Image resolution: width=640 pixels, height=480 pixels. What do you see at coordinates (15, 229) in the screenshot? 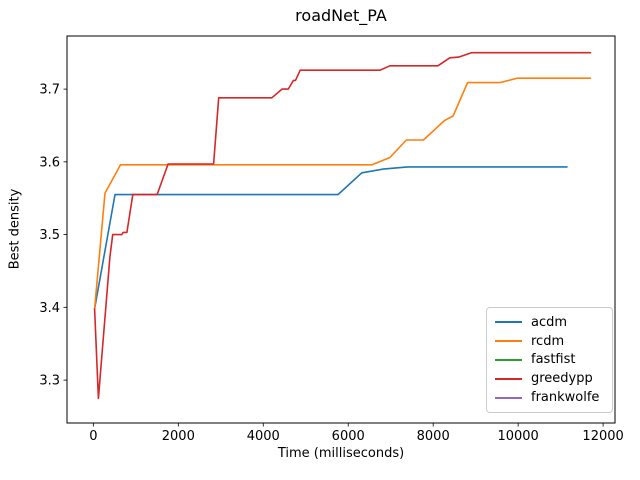
I see `y-axis-label: Best density` at bounding box center [15, 229].